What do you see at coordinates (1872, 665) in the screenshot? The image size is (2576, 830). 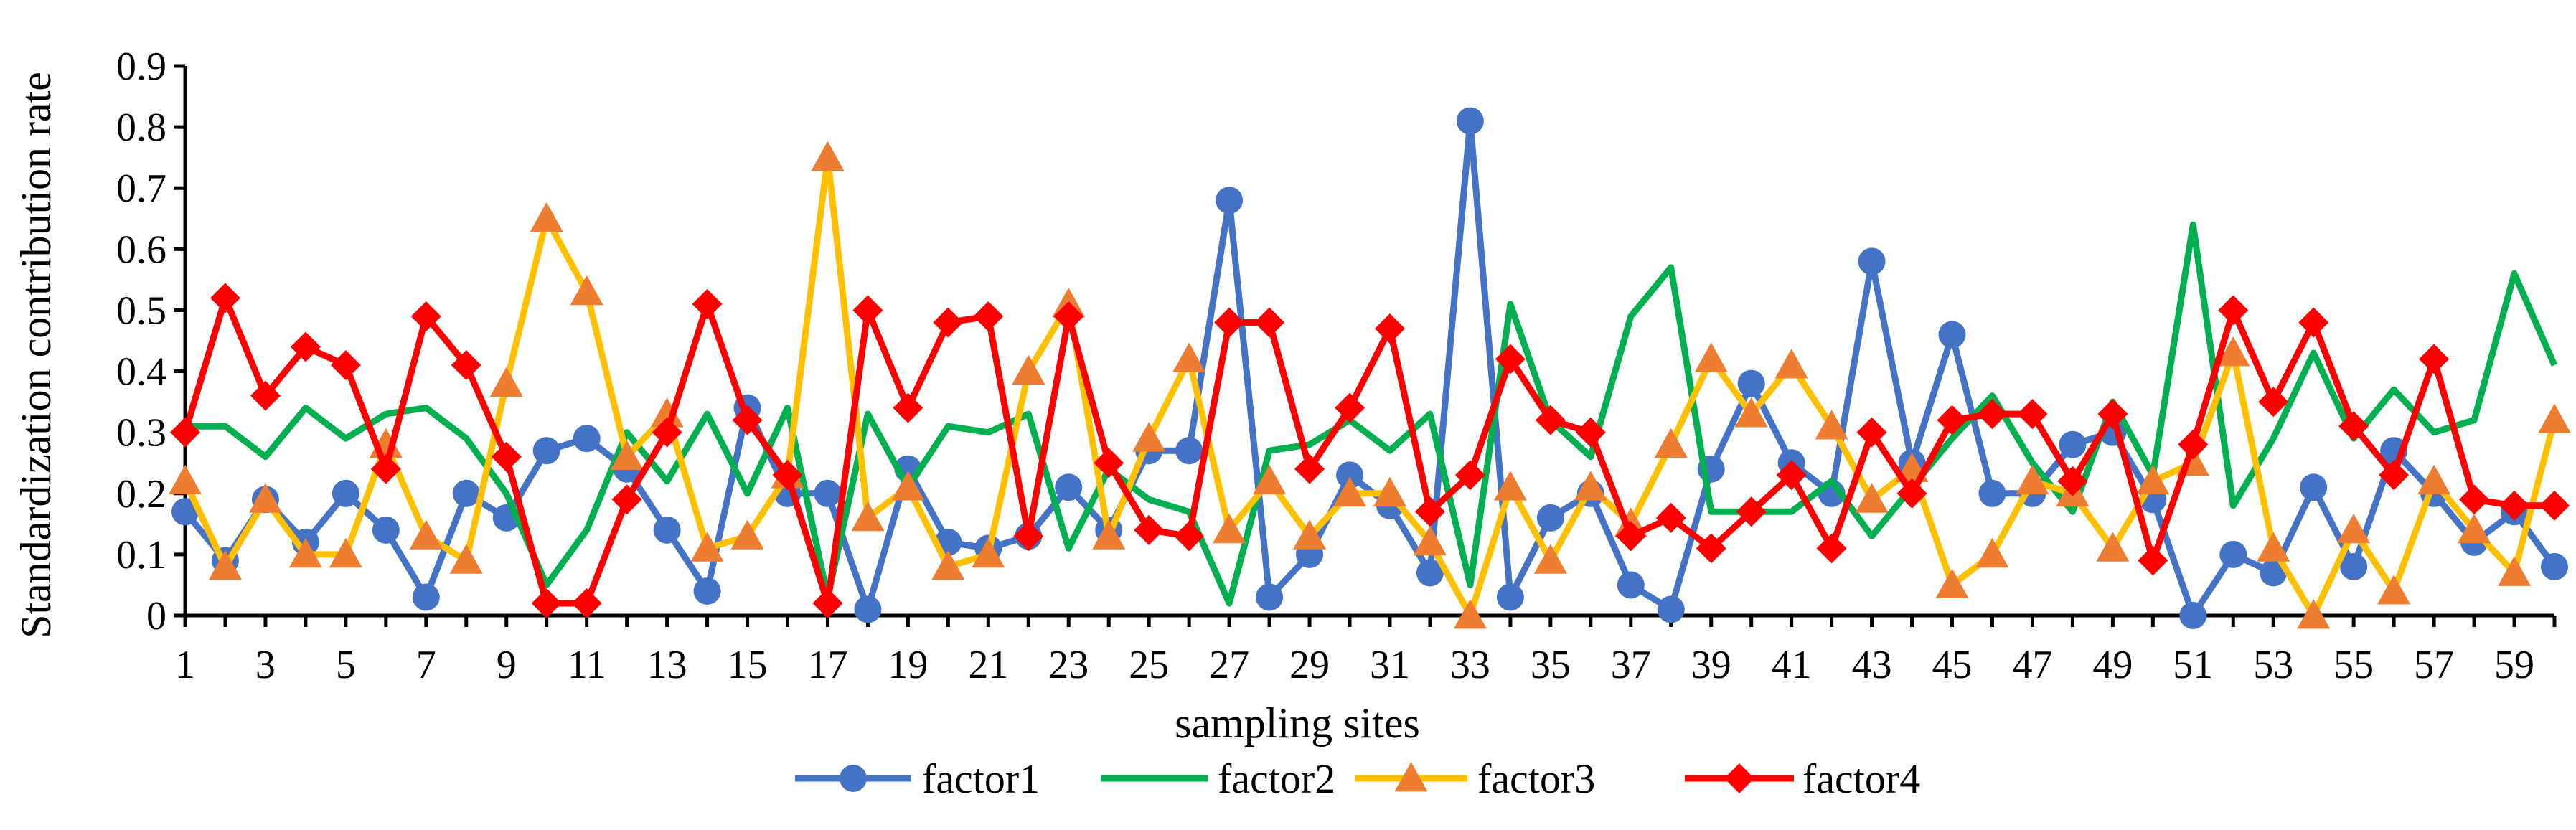 I see `x-tick-label: 43` at bounding box center [1872, 665].